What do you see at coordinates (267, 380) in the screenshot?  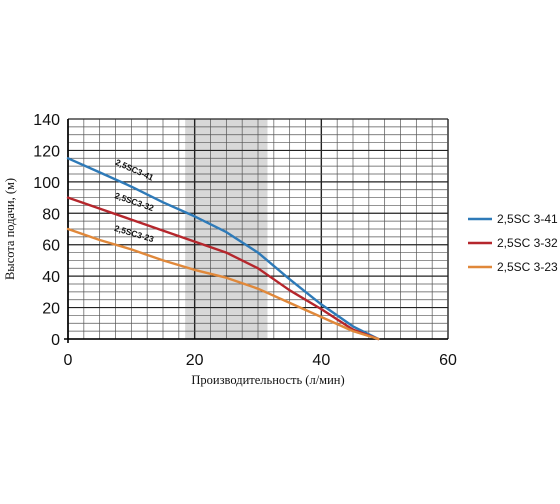 I see `x-axis-title: Производительность (л/мин)` at bounding box center [267, 380].